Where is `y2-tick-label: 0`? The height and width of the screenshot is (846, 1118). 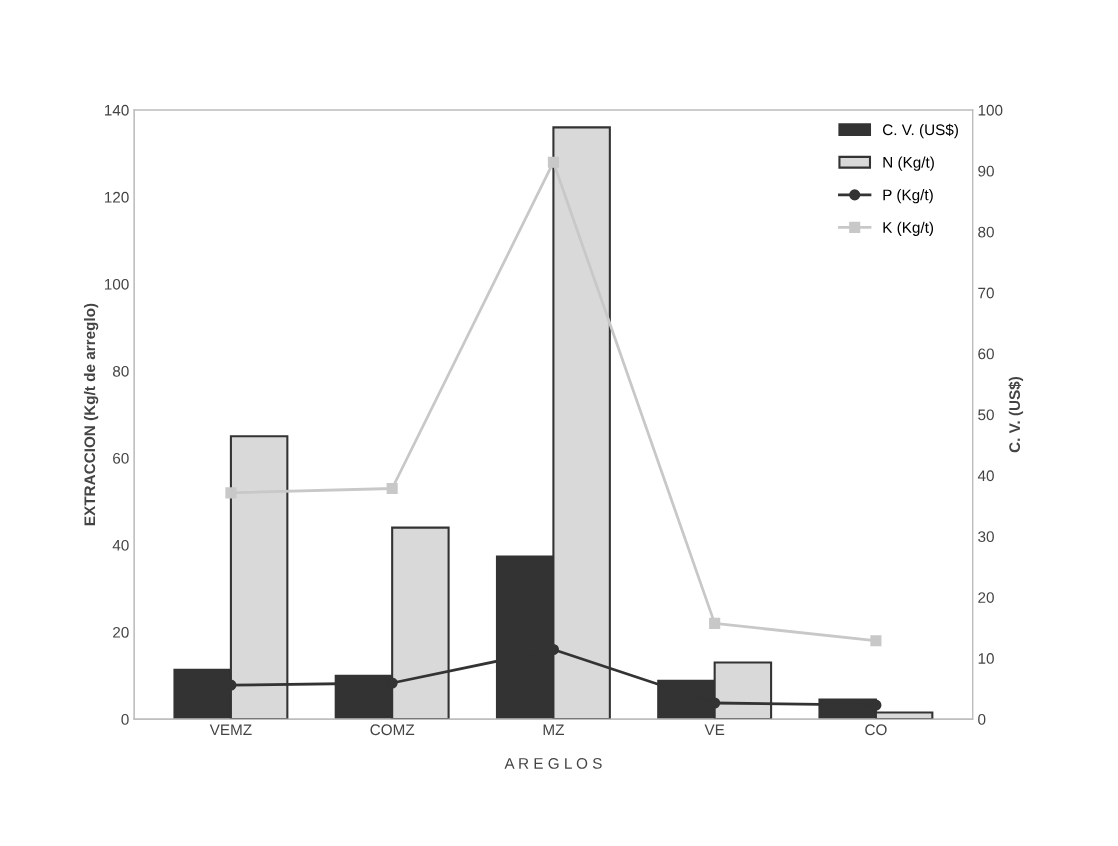
y2-tick-label: 0 is located at coordinates (982, 719).